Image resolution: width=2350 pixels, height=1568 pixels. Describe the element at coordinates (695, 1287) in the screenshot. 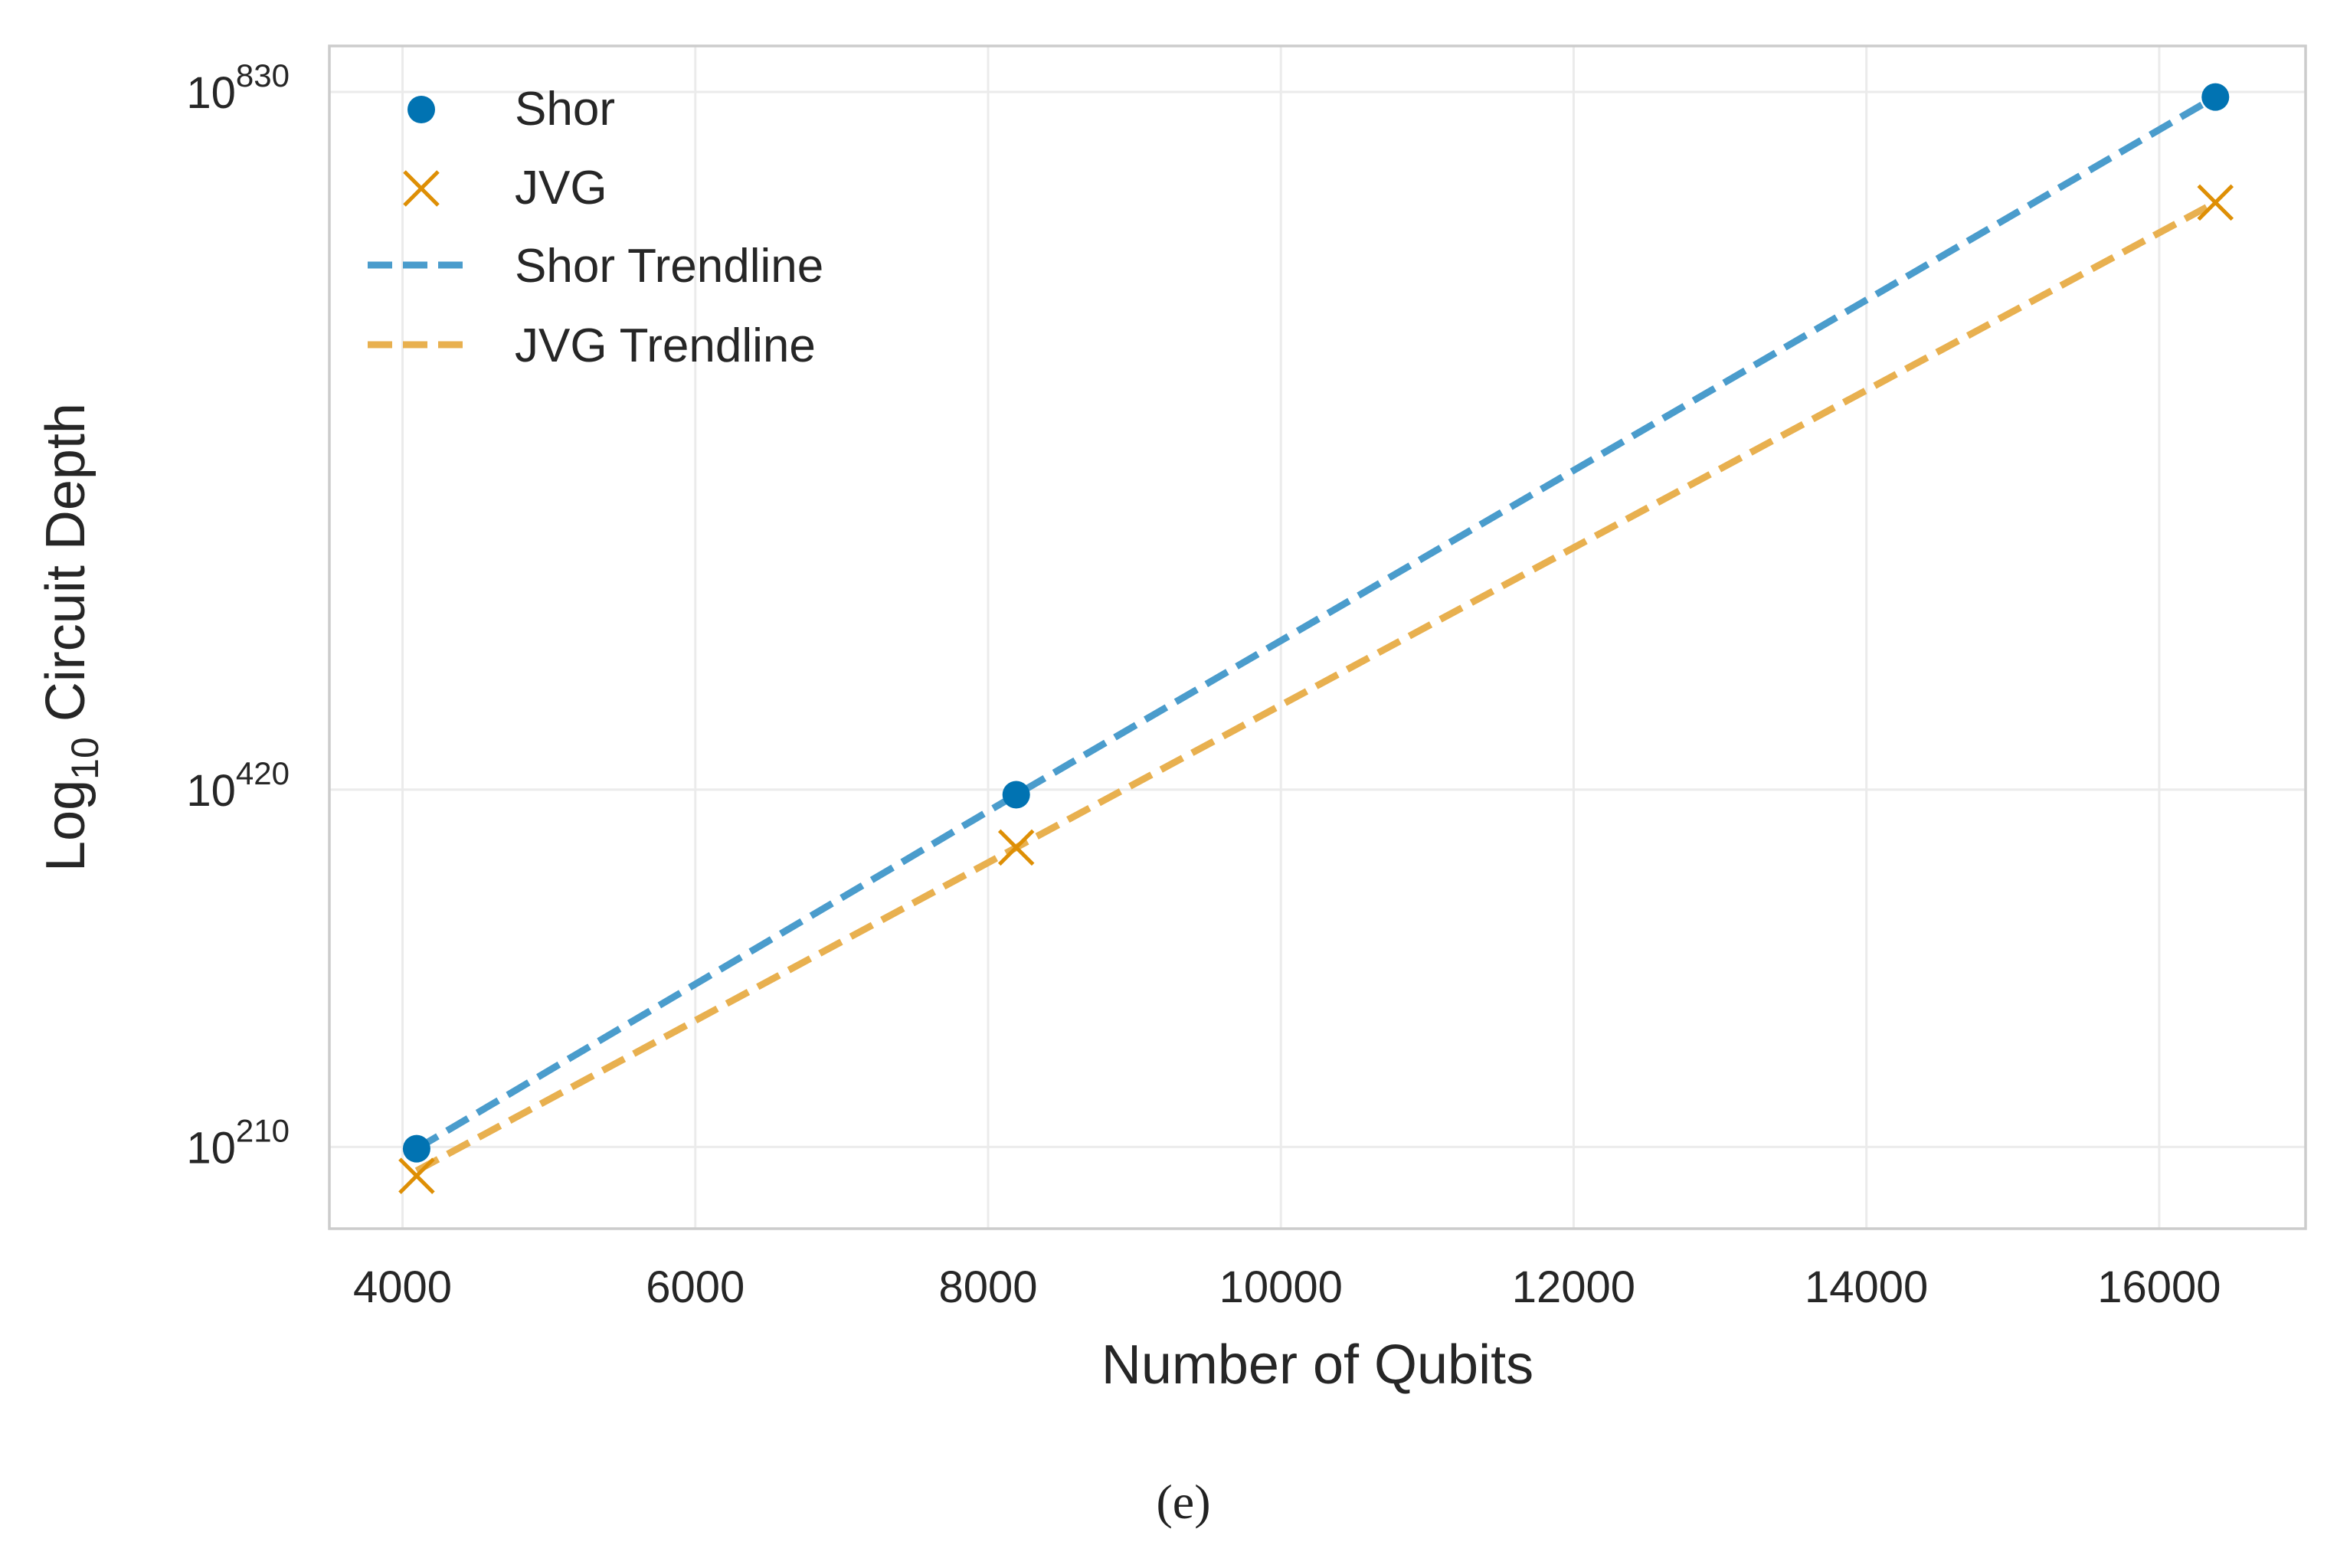

I see `x-tick-label: 6000` at that location.